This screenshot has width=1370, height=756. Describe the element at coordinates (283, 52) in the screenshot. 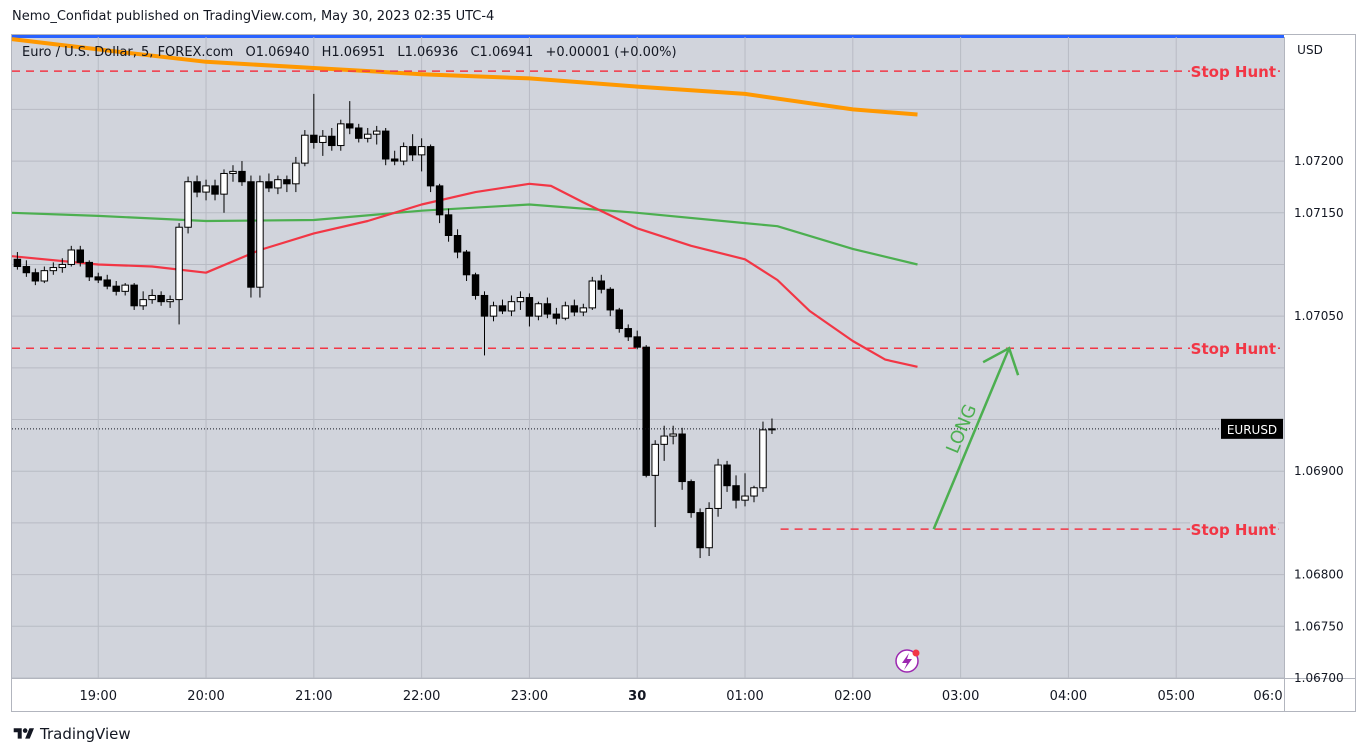

I see `legend-open: 1.06940` at that location.